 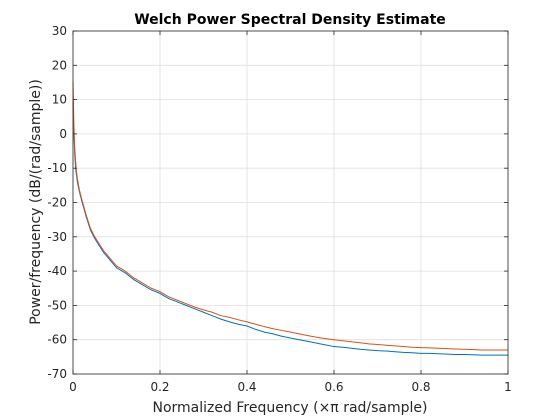 What do you see at coordinates (57, 305) in the screenshot?
I see `y-tick-label: -50` at bounding box center [57, 305].